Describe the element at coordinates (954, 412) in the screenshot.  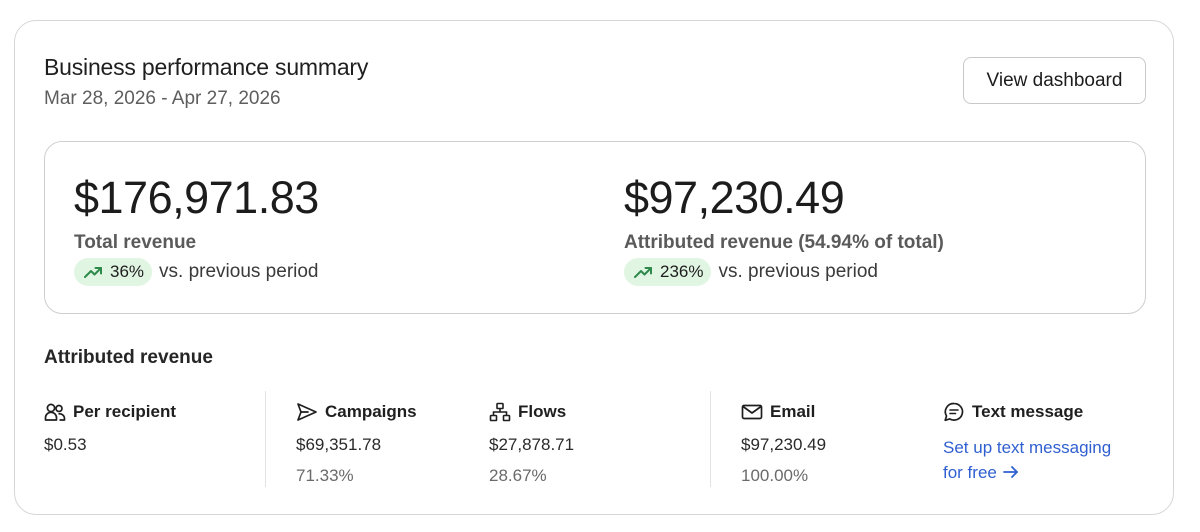
I see `message-icon` at that location.